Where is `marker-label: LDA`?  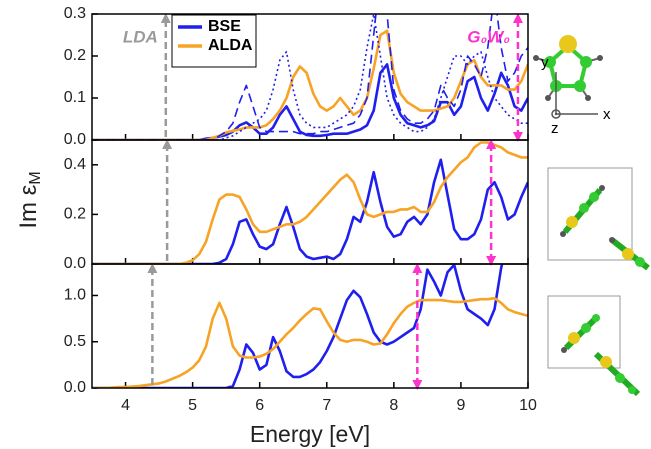 marker-label: LDA is located at coordinates (140, 36).